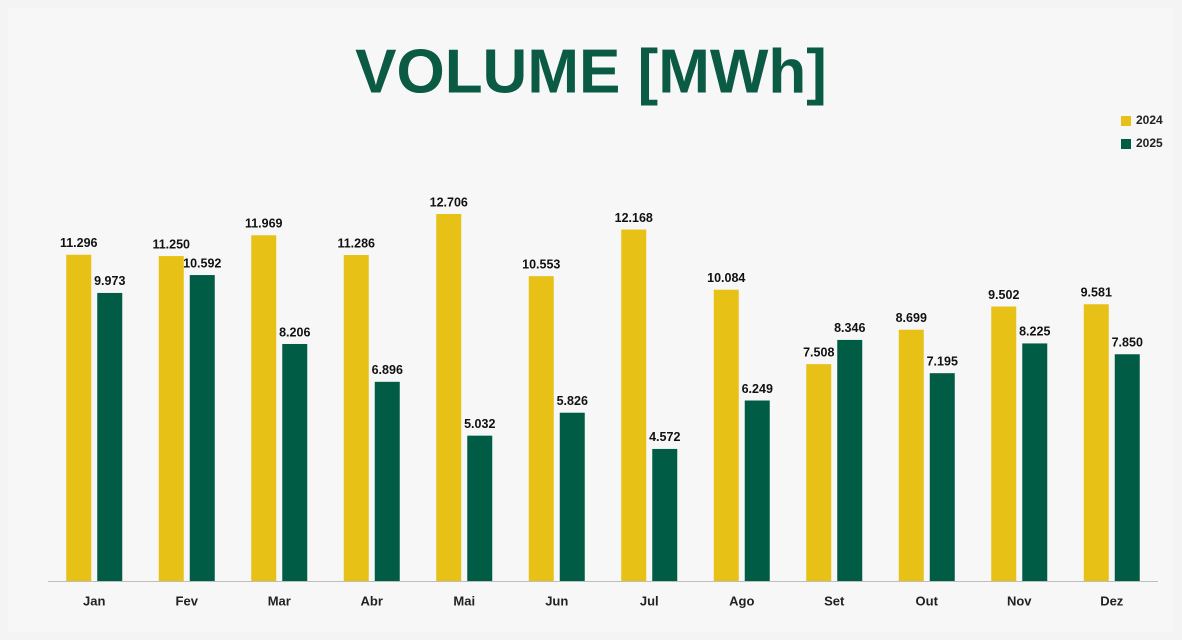 The height and width of the screenshot is (640, 1182). I want to click on legend-label: 2025, so click(1149, 143).